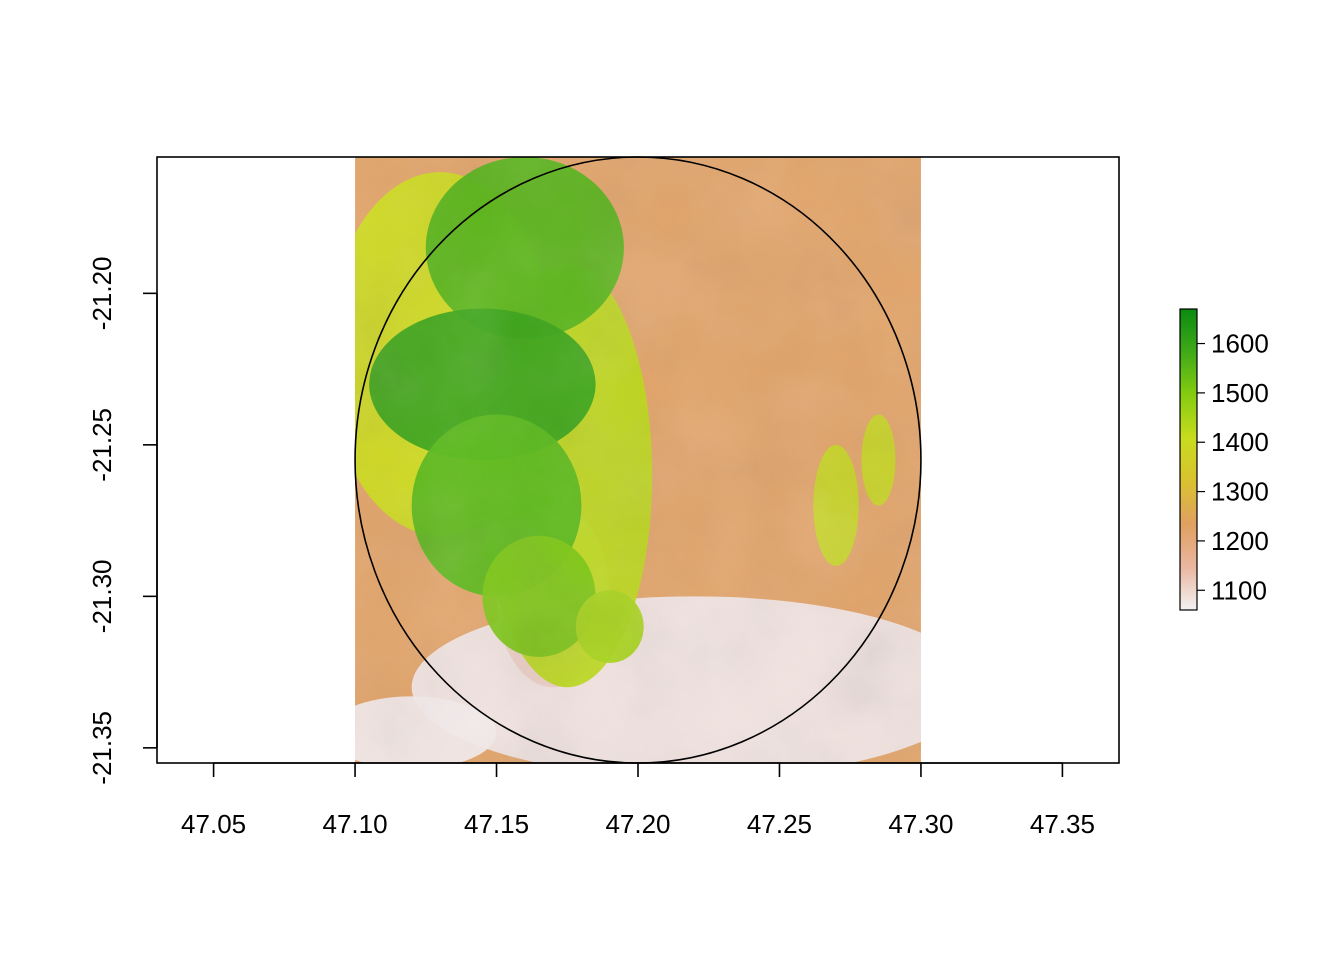 The image size is (1344, 965). What do you see at coordinates (637, 824) in the screenshot?
I see `x-tick-label: 47.20` at bounding box center [637, 824].